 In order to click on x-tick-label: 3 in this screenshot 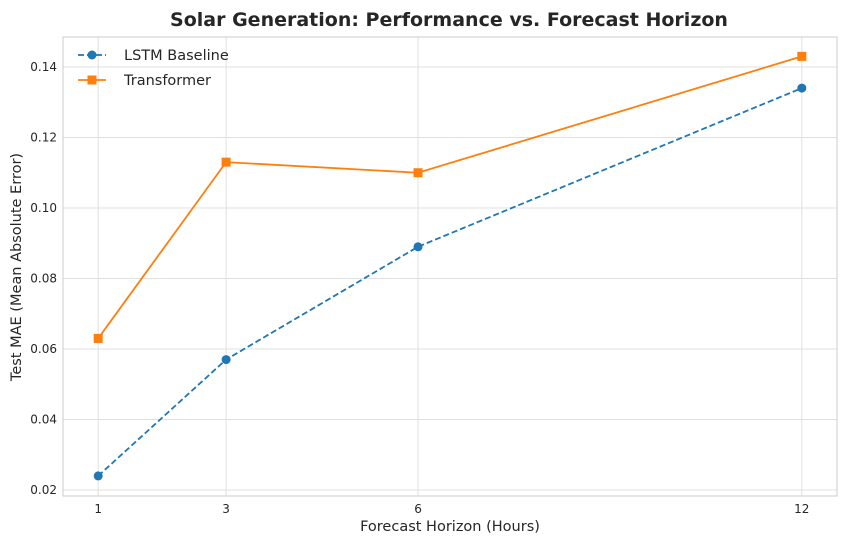, I will do `click(226, 509)`.